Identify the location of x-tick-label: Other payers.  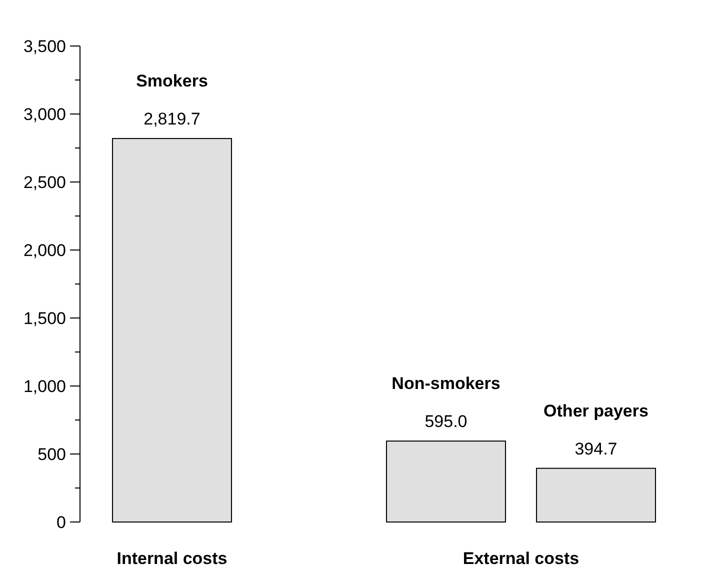
(596, 410).